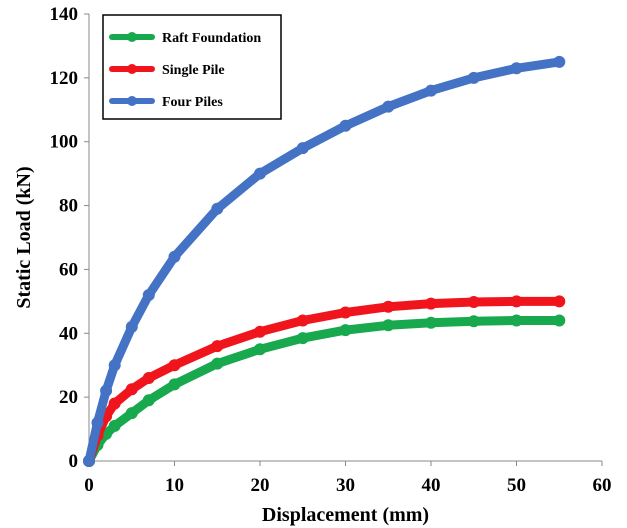 The image size is (627, 528). Describe the element at coordinates (211, 38) in the screenshot. I see `legend-label: Raft Foundation` at that location.